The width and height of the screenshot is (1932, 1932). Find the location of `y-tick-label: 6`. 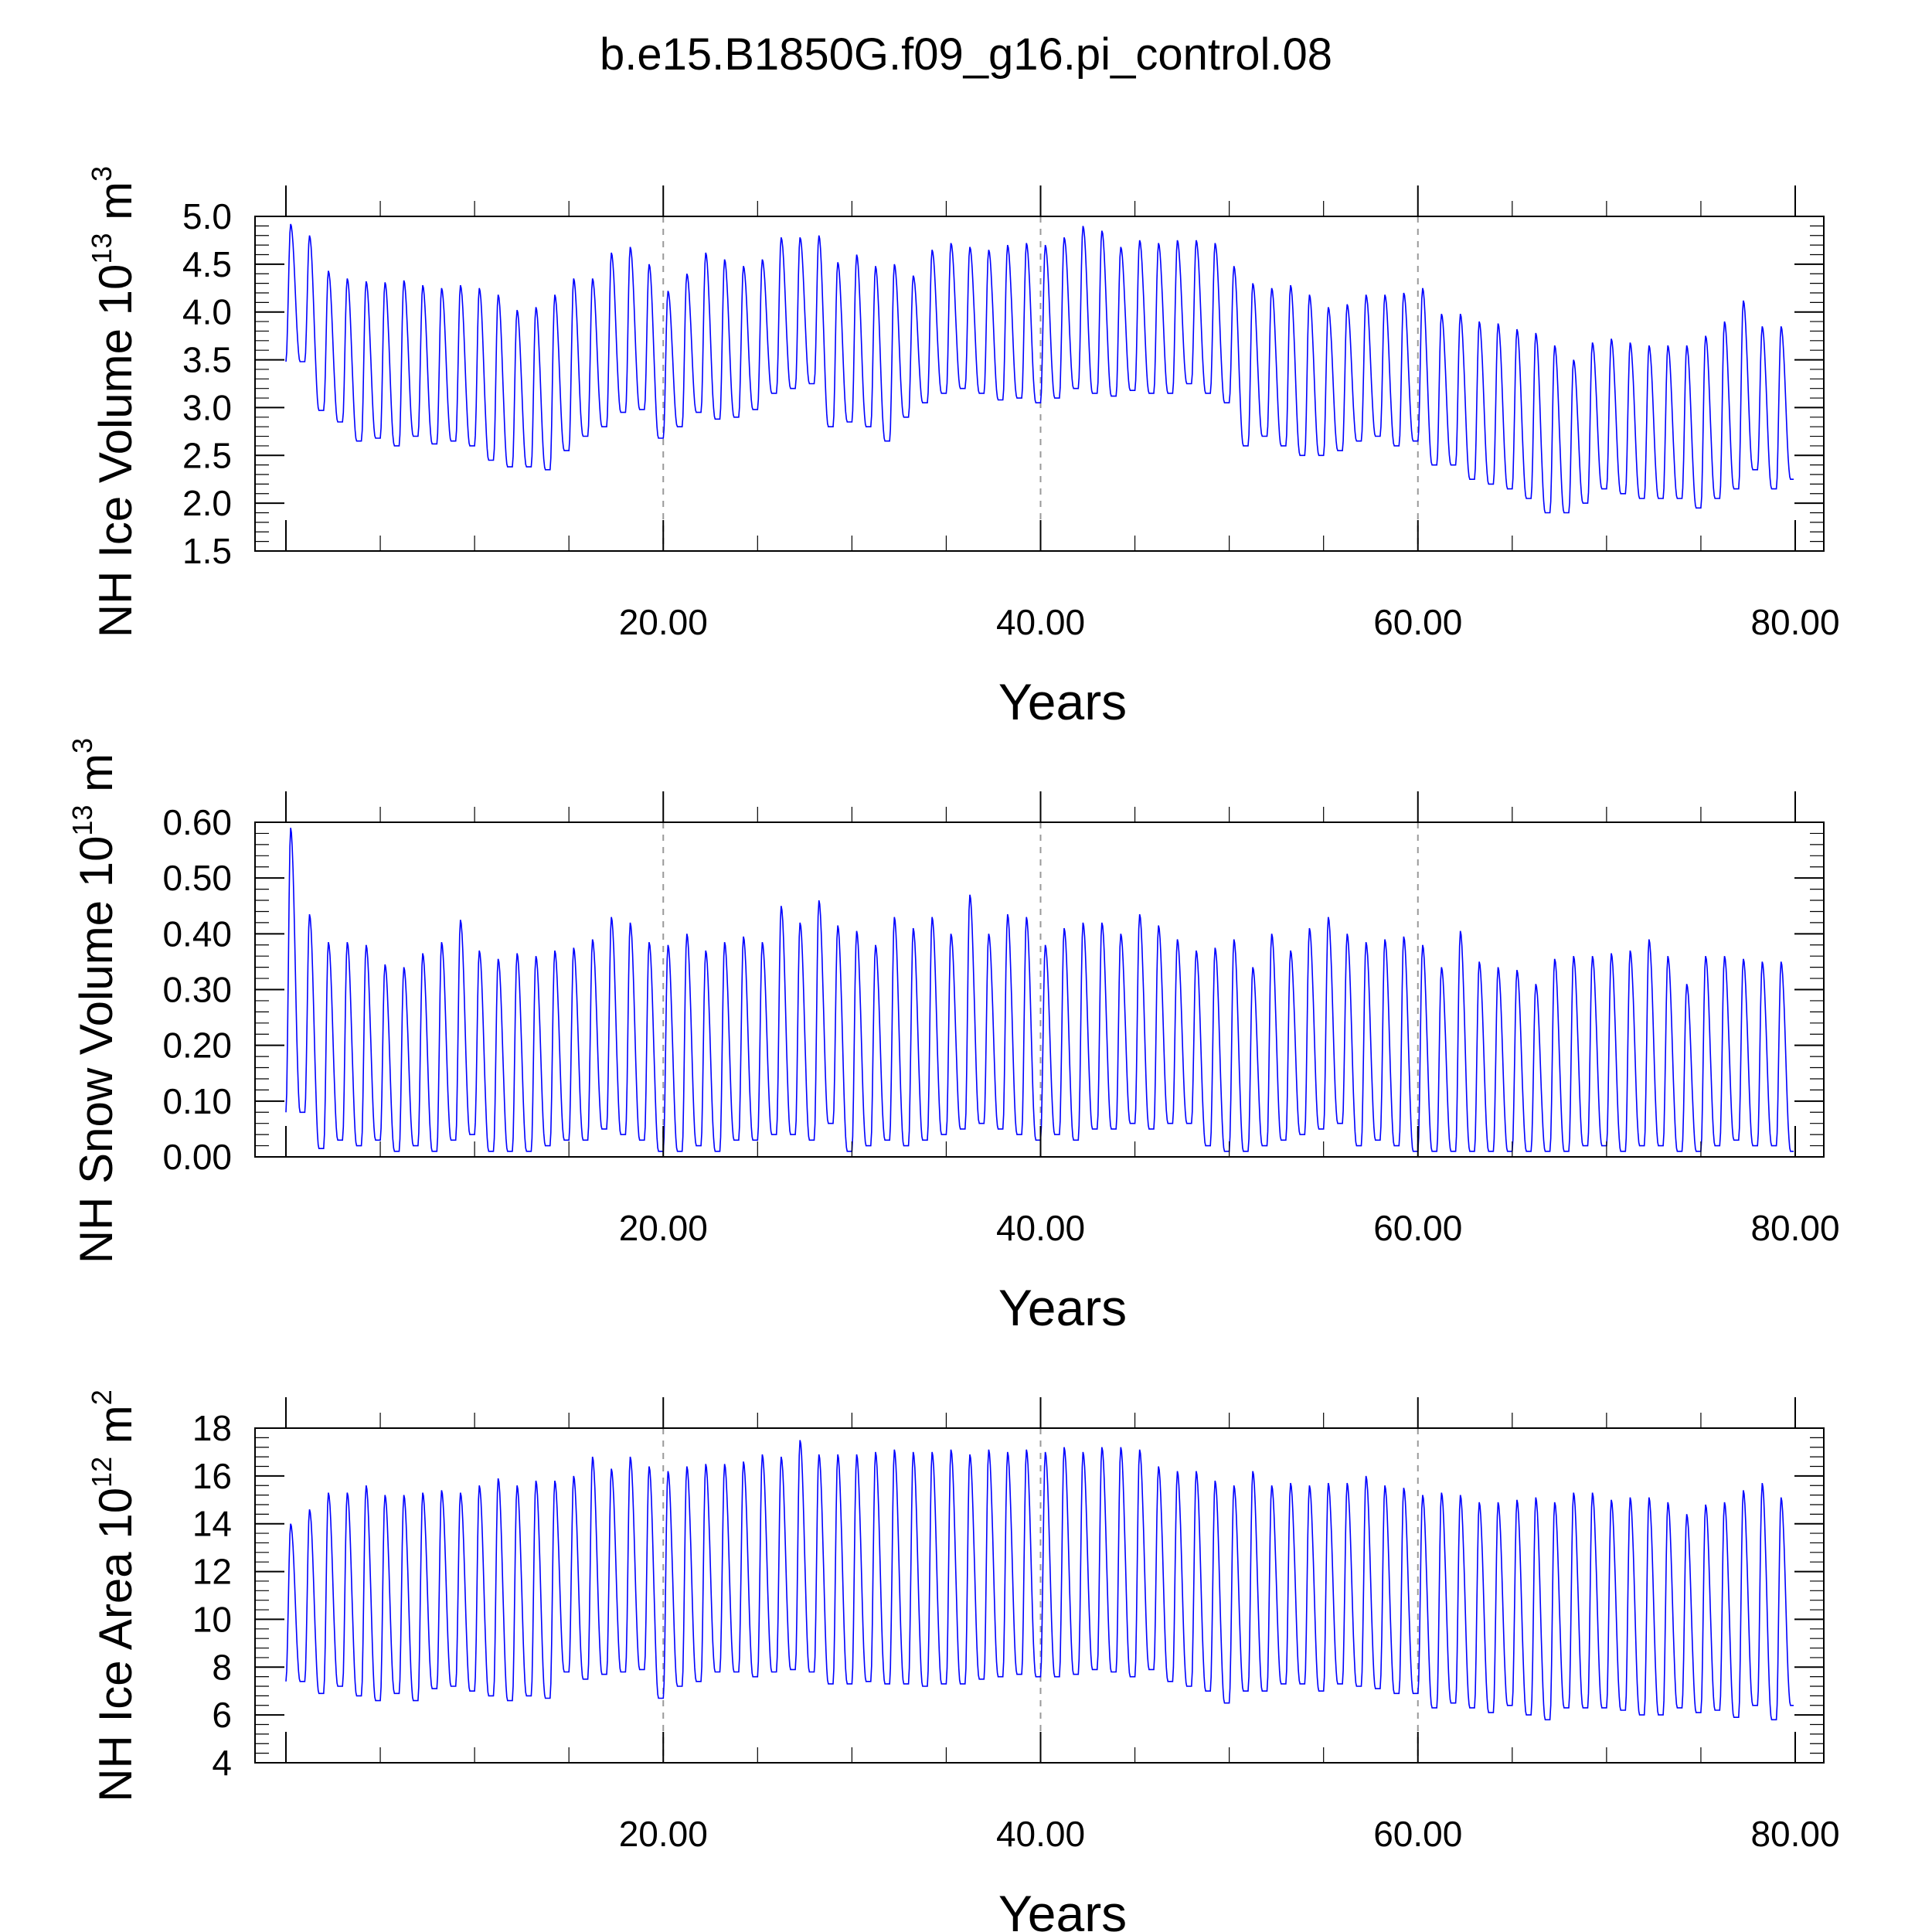

y-tick-label: 6 is located at coordinates (222, 1715).